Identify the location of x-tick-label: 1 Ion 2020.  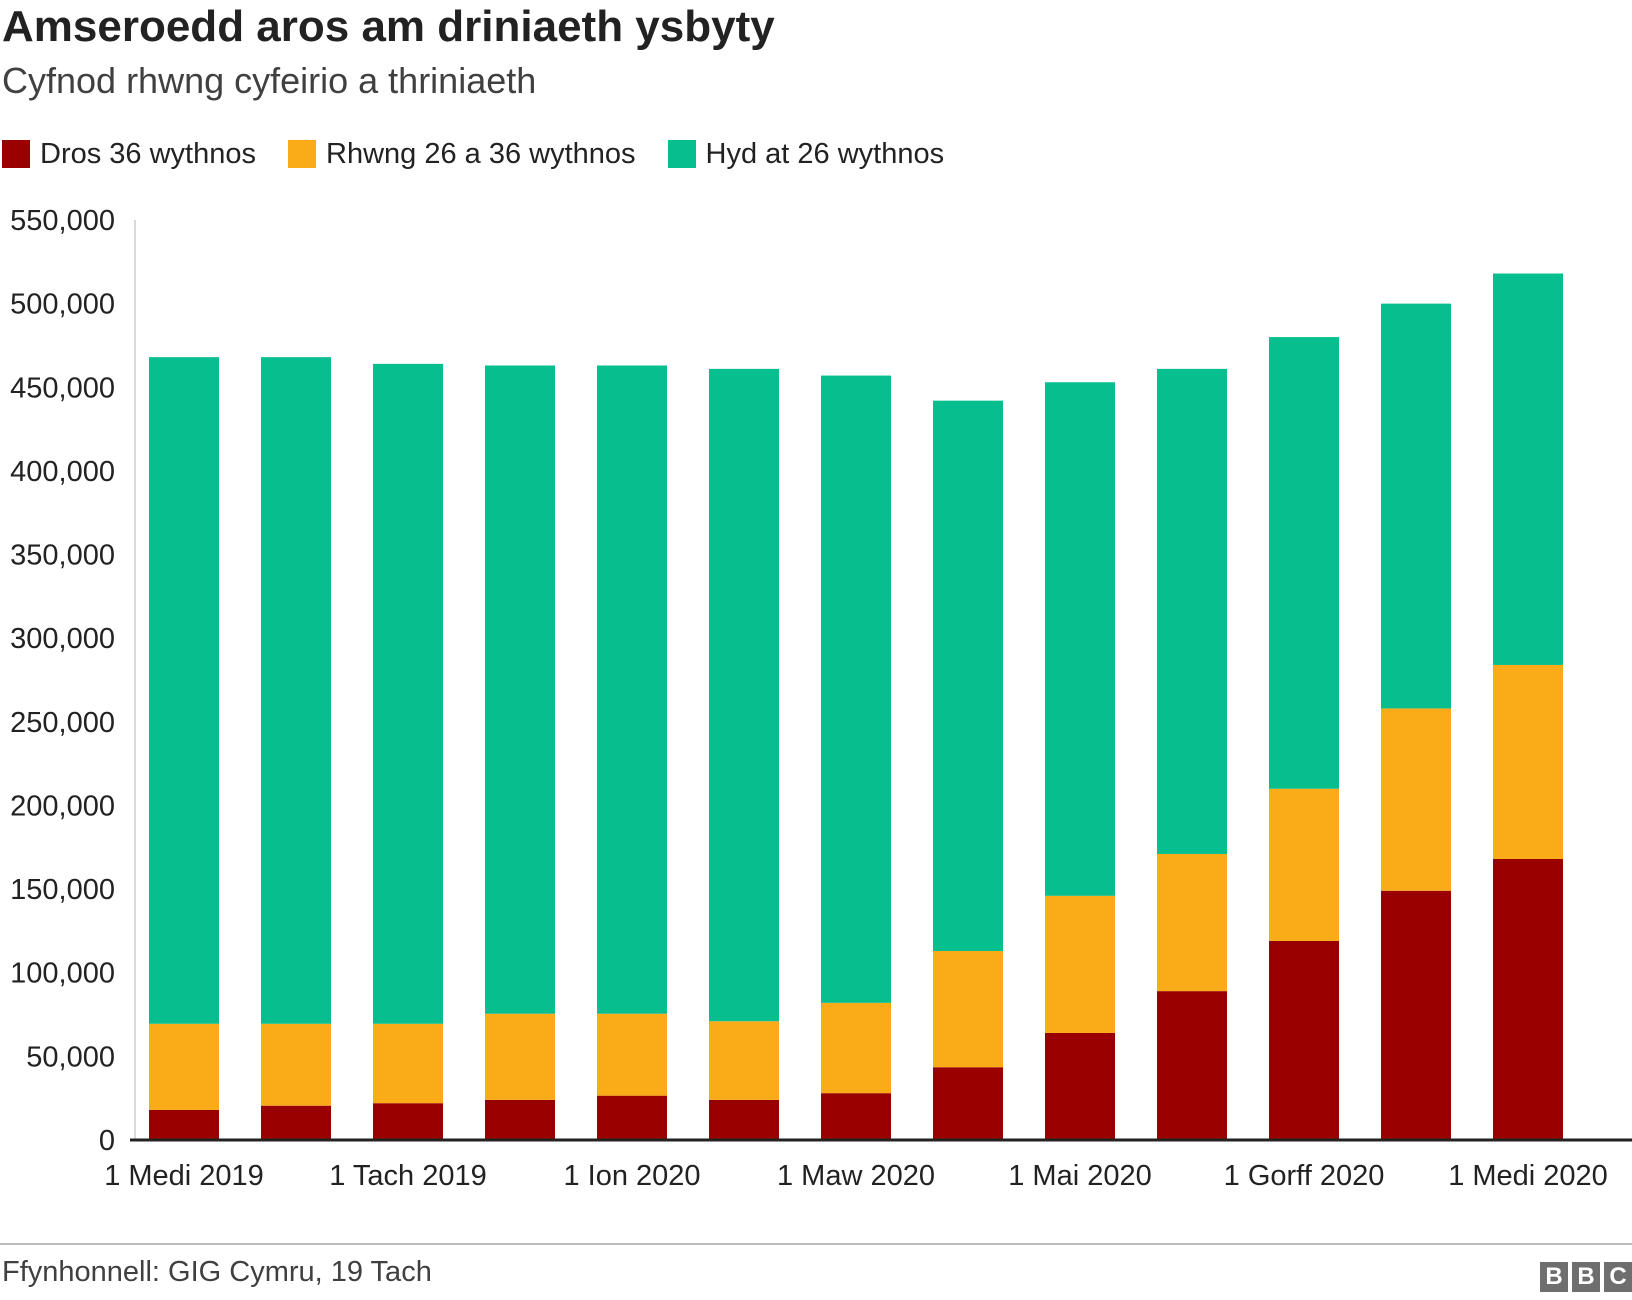
(631, 1176).